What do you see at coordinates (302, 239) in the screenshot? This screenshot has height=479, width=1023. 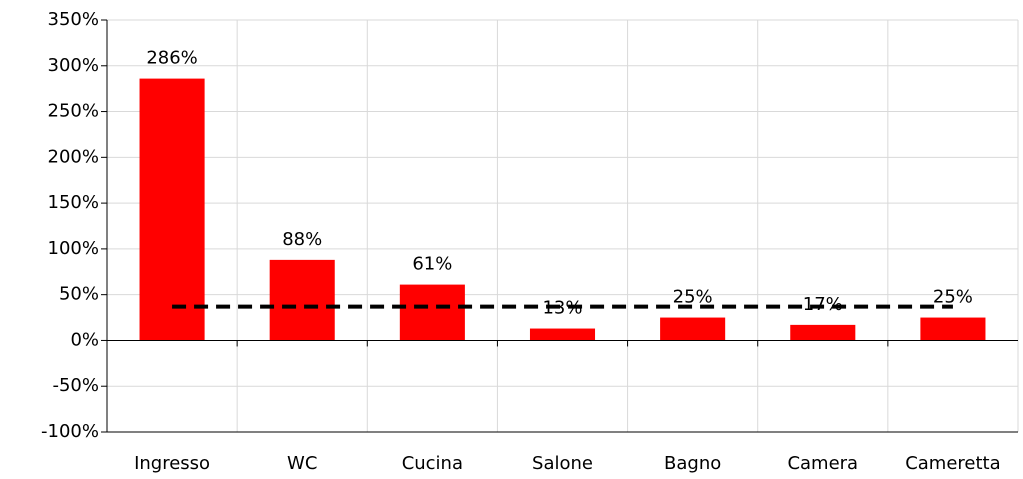 I see `value-label: 88%` at bounding box center [302, 239].